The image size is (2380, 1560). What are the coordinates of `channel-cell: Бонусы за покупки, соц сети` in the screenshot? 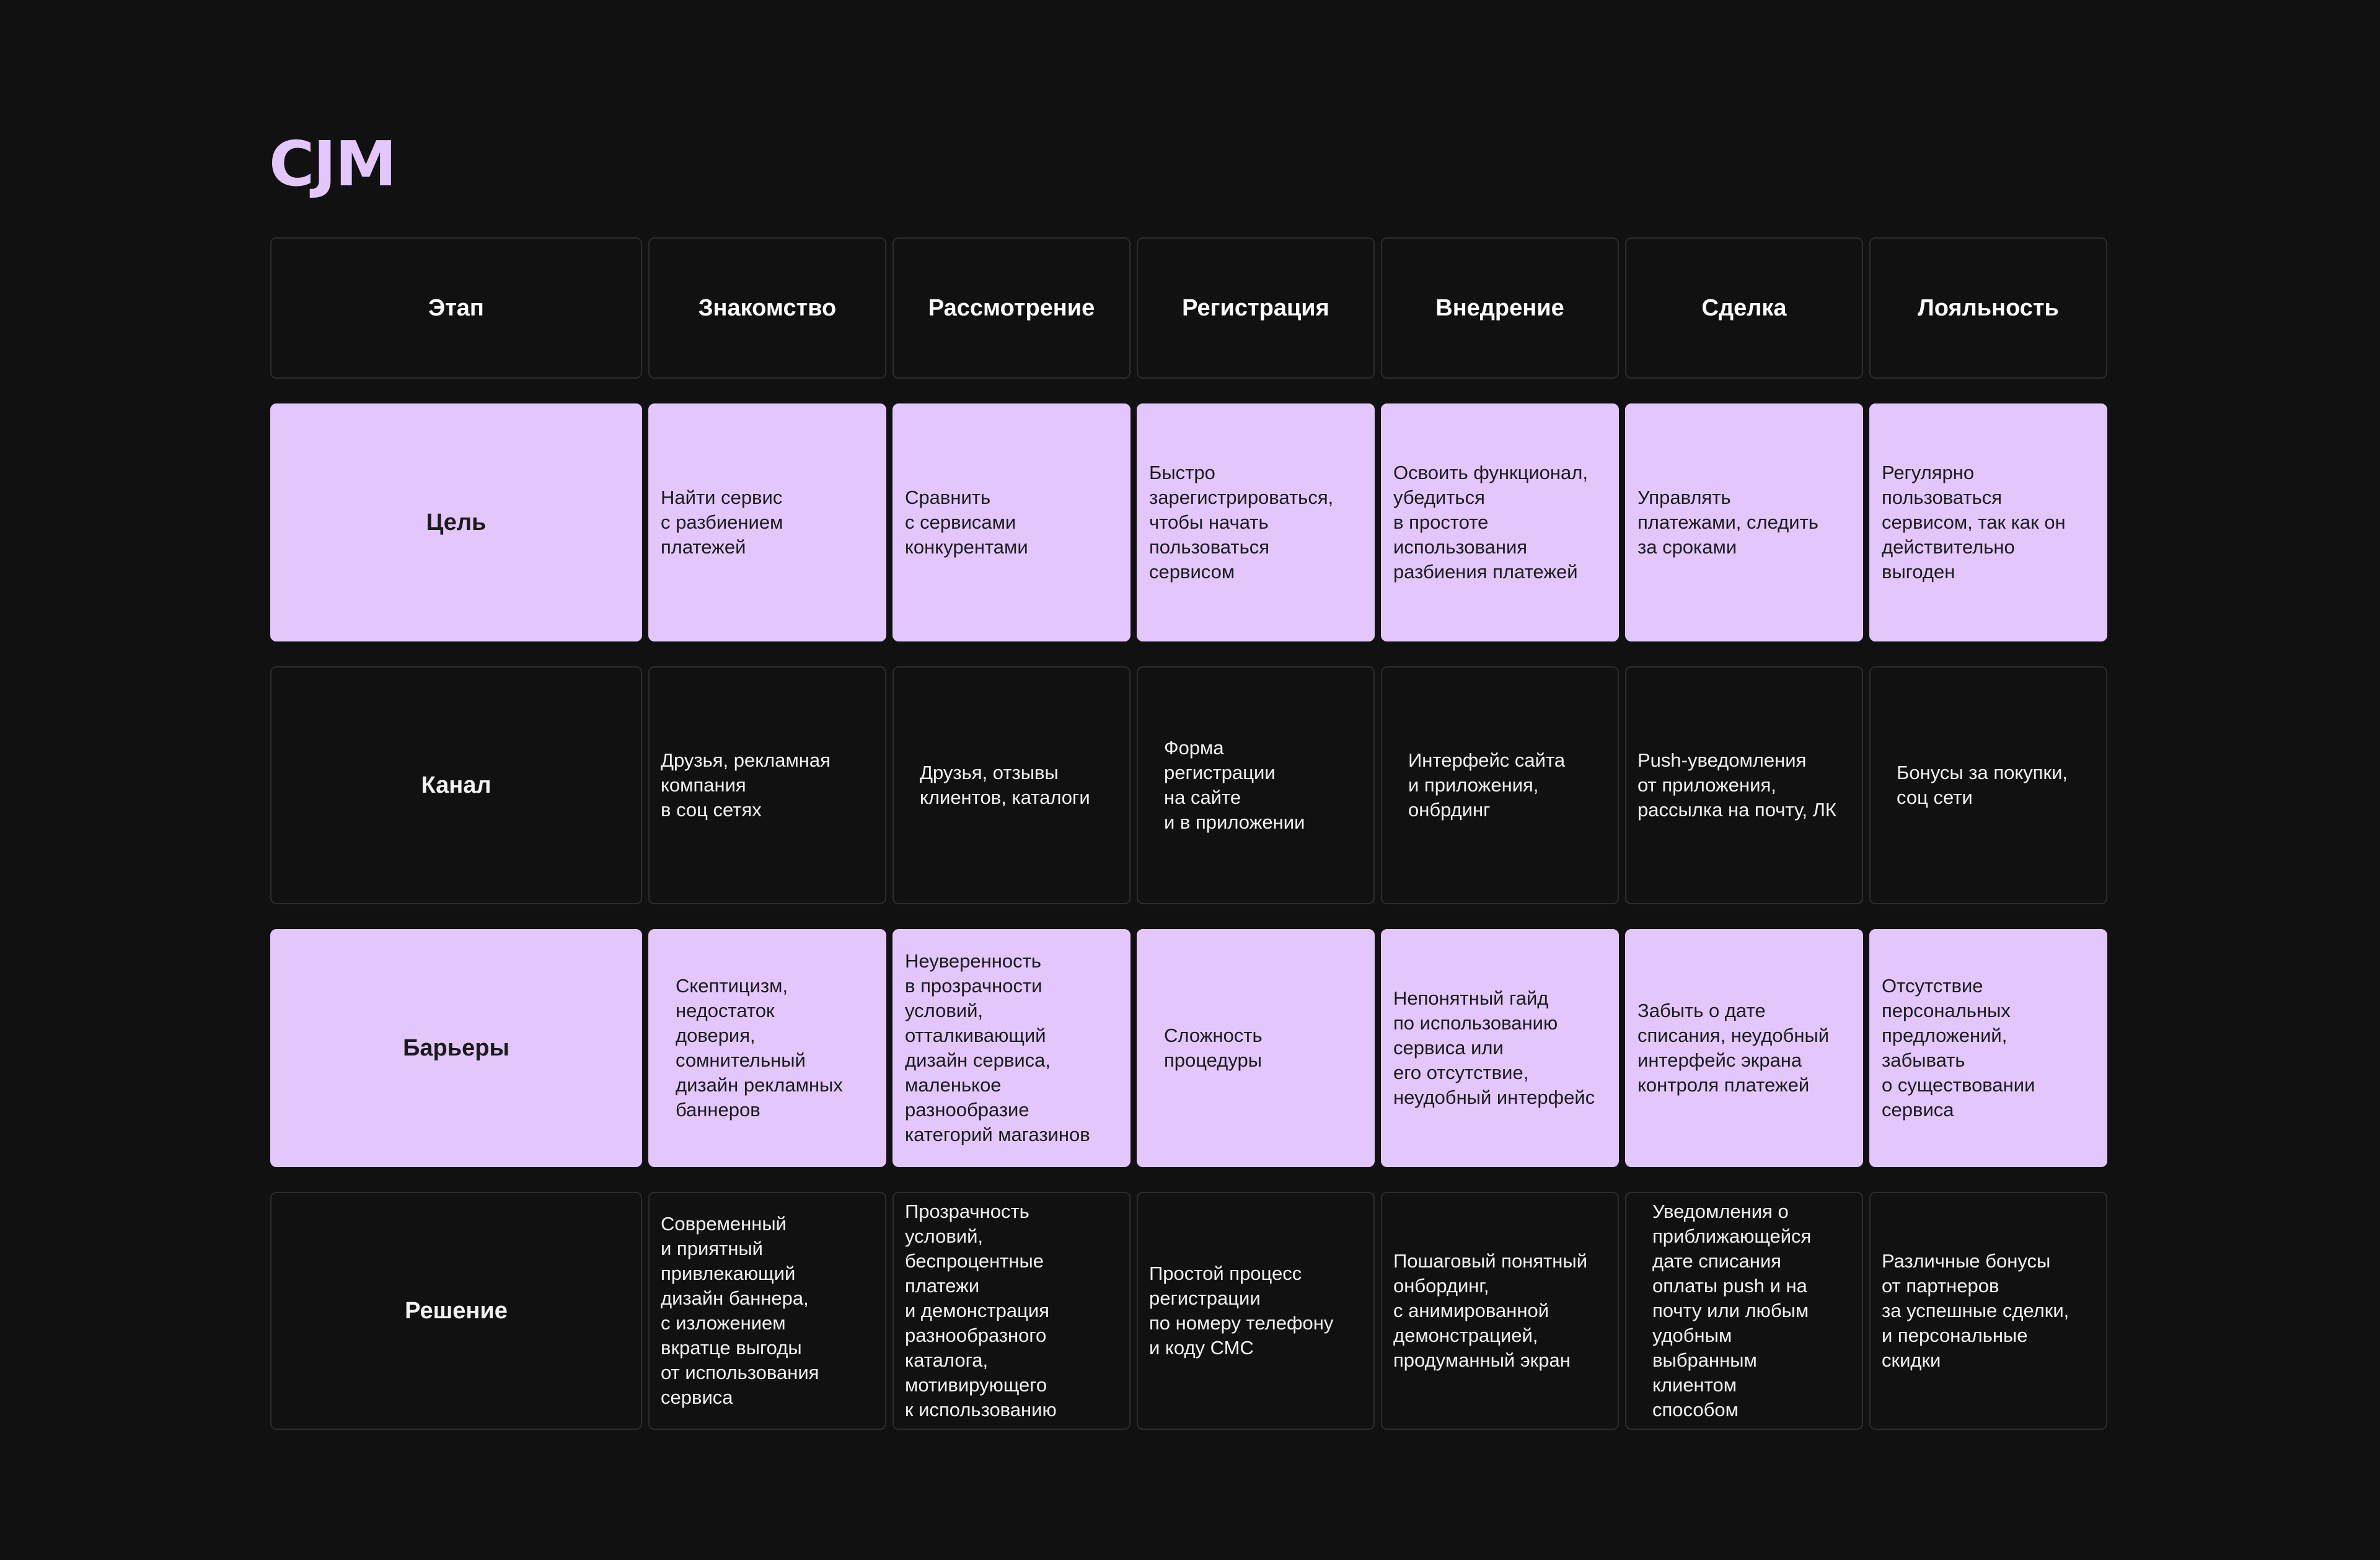 It's located at (1988, 785).